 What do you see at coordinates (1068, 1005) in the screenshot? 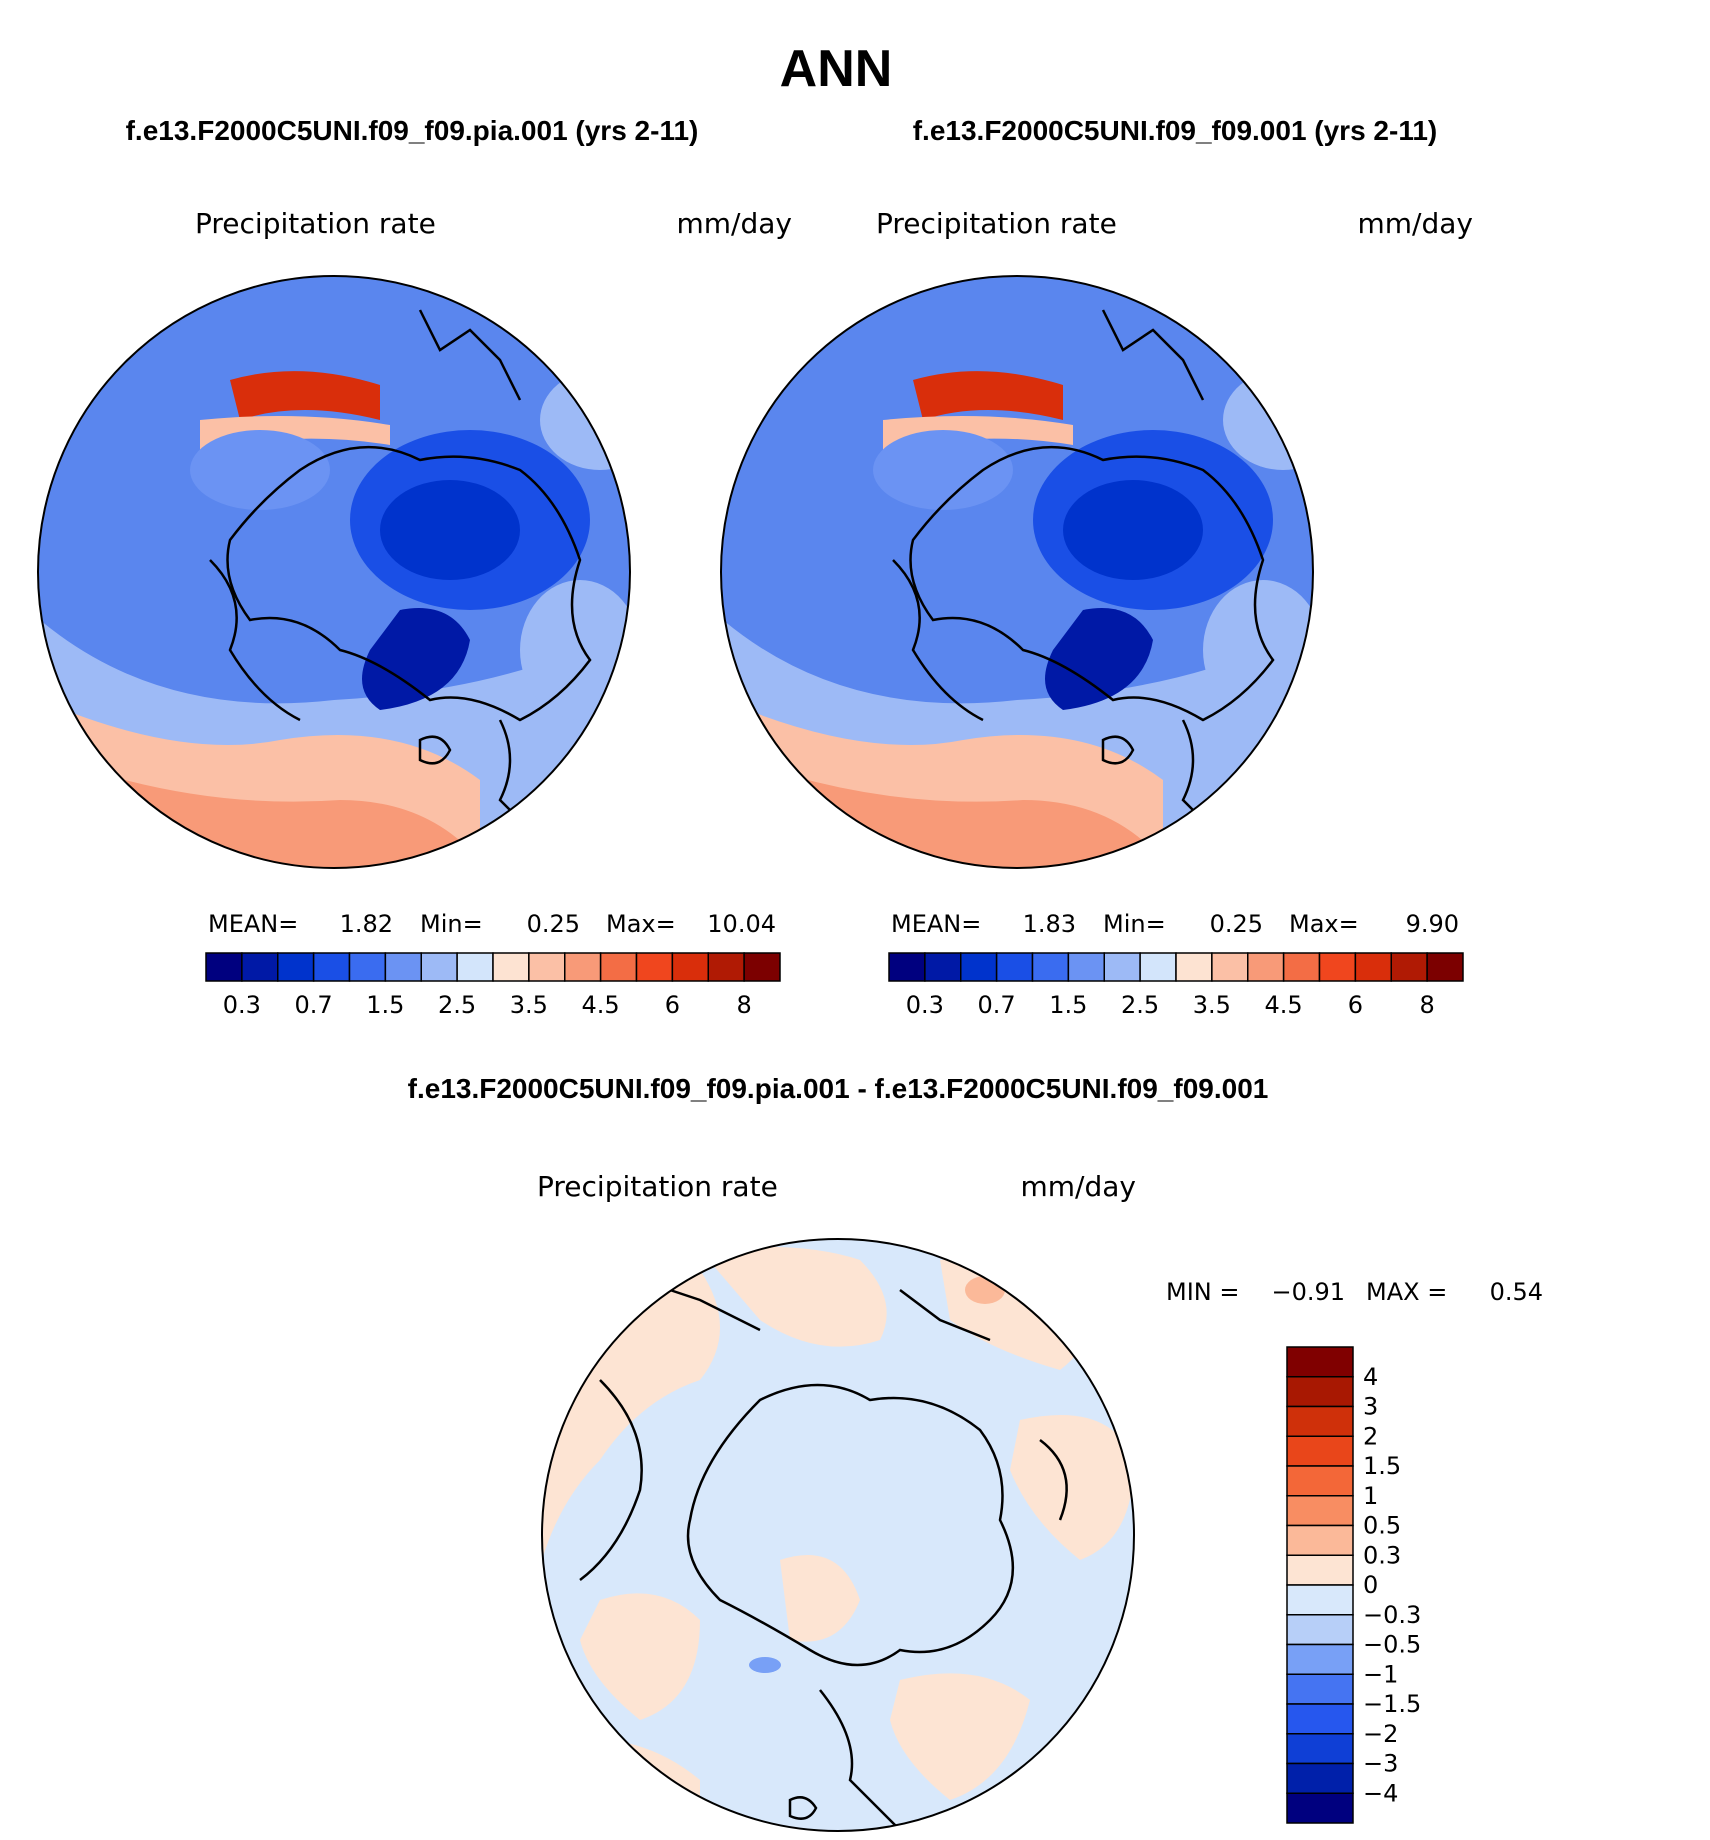
I see `panel-2-colorbar-tick-label: 1.5` at bounding box center [1068, 1005].